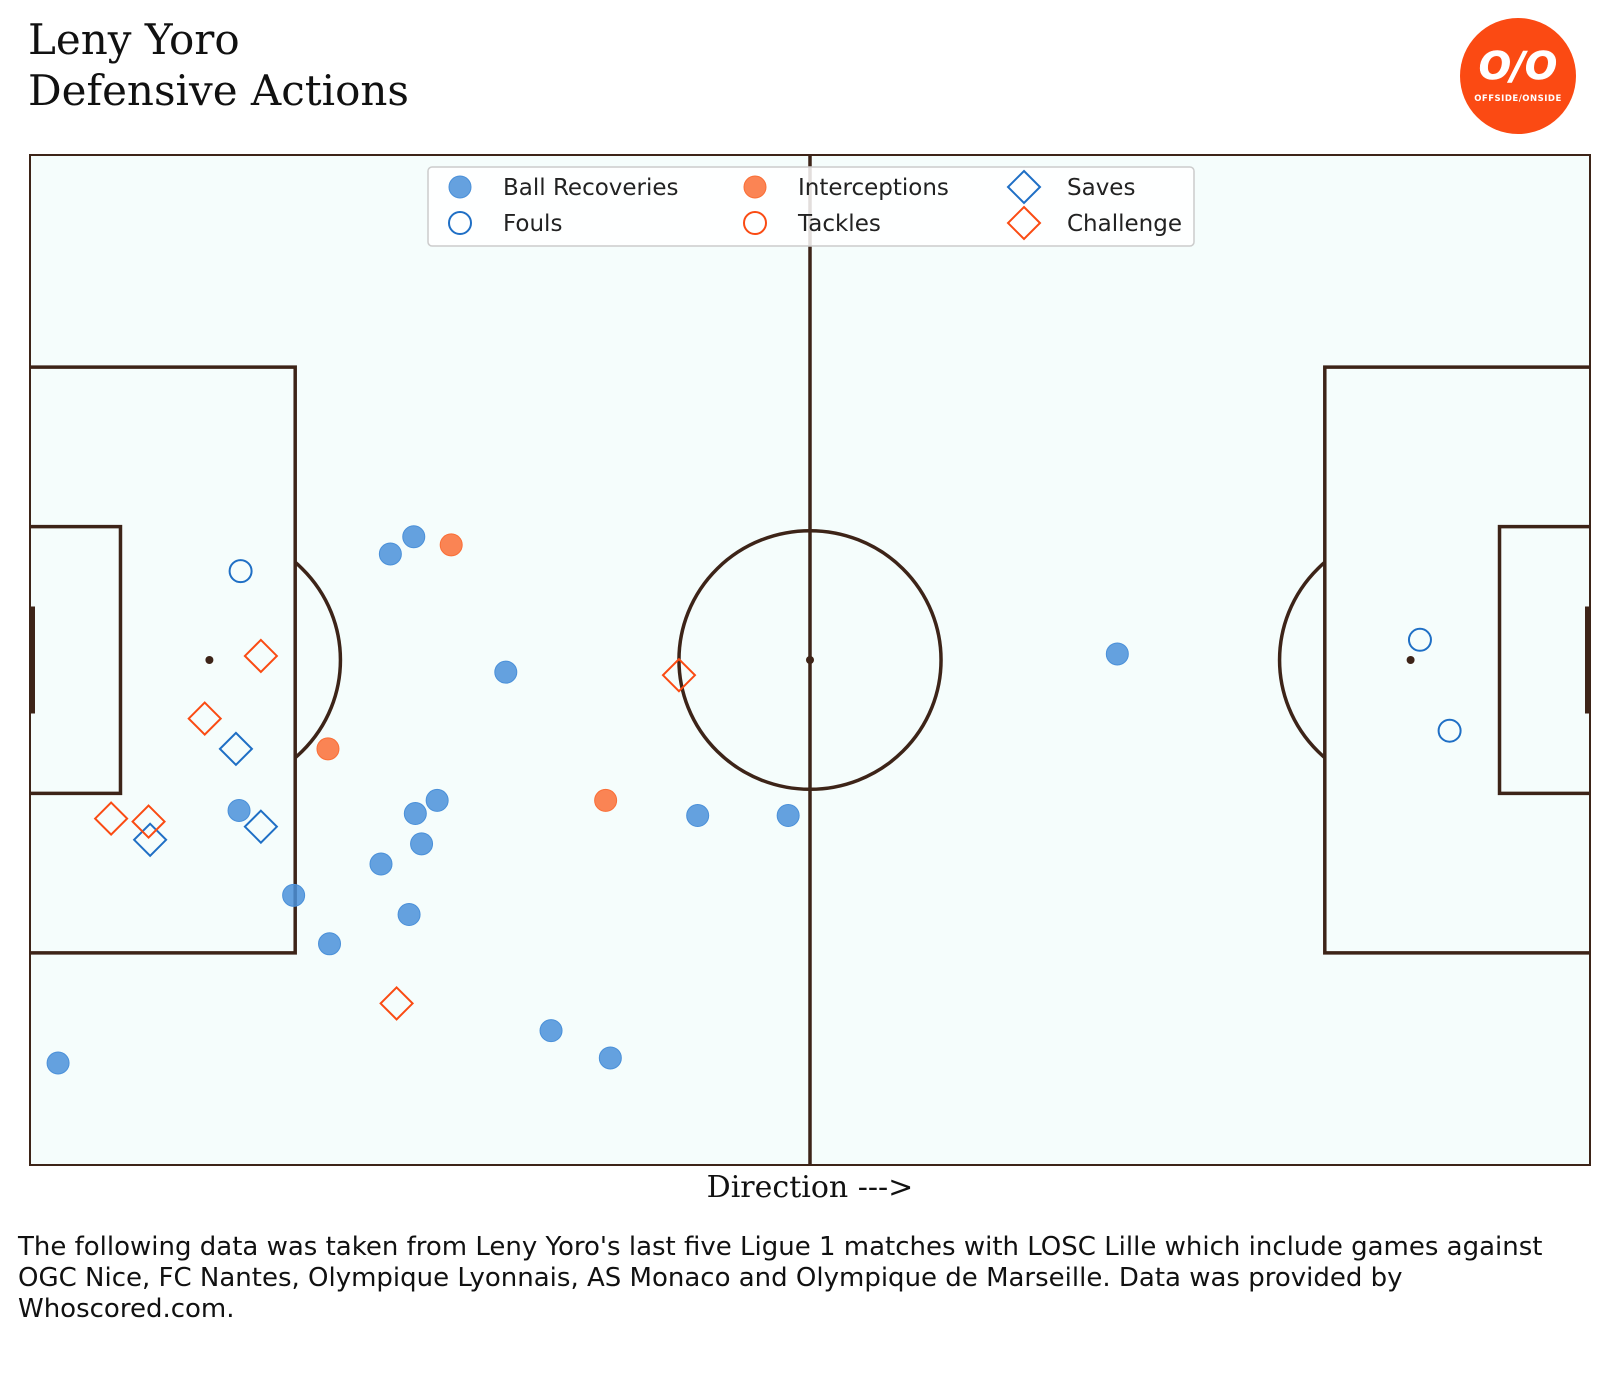 The image size is (1600, 1374). What do you see at coordinates (209, 660) in the screenshot?
I see `left-penalty-spot` at bounding box center [209, 660].